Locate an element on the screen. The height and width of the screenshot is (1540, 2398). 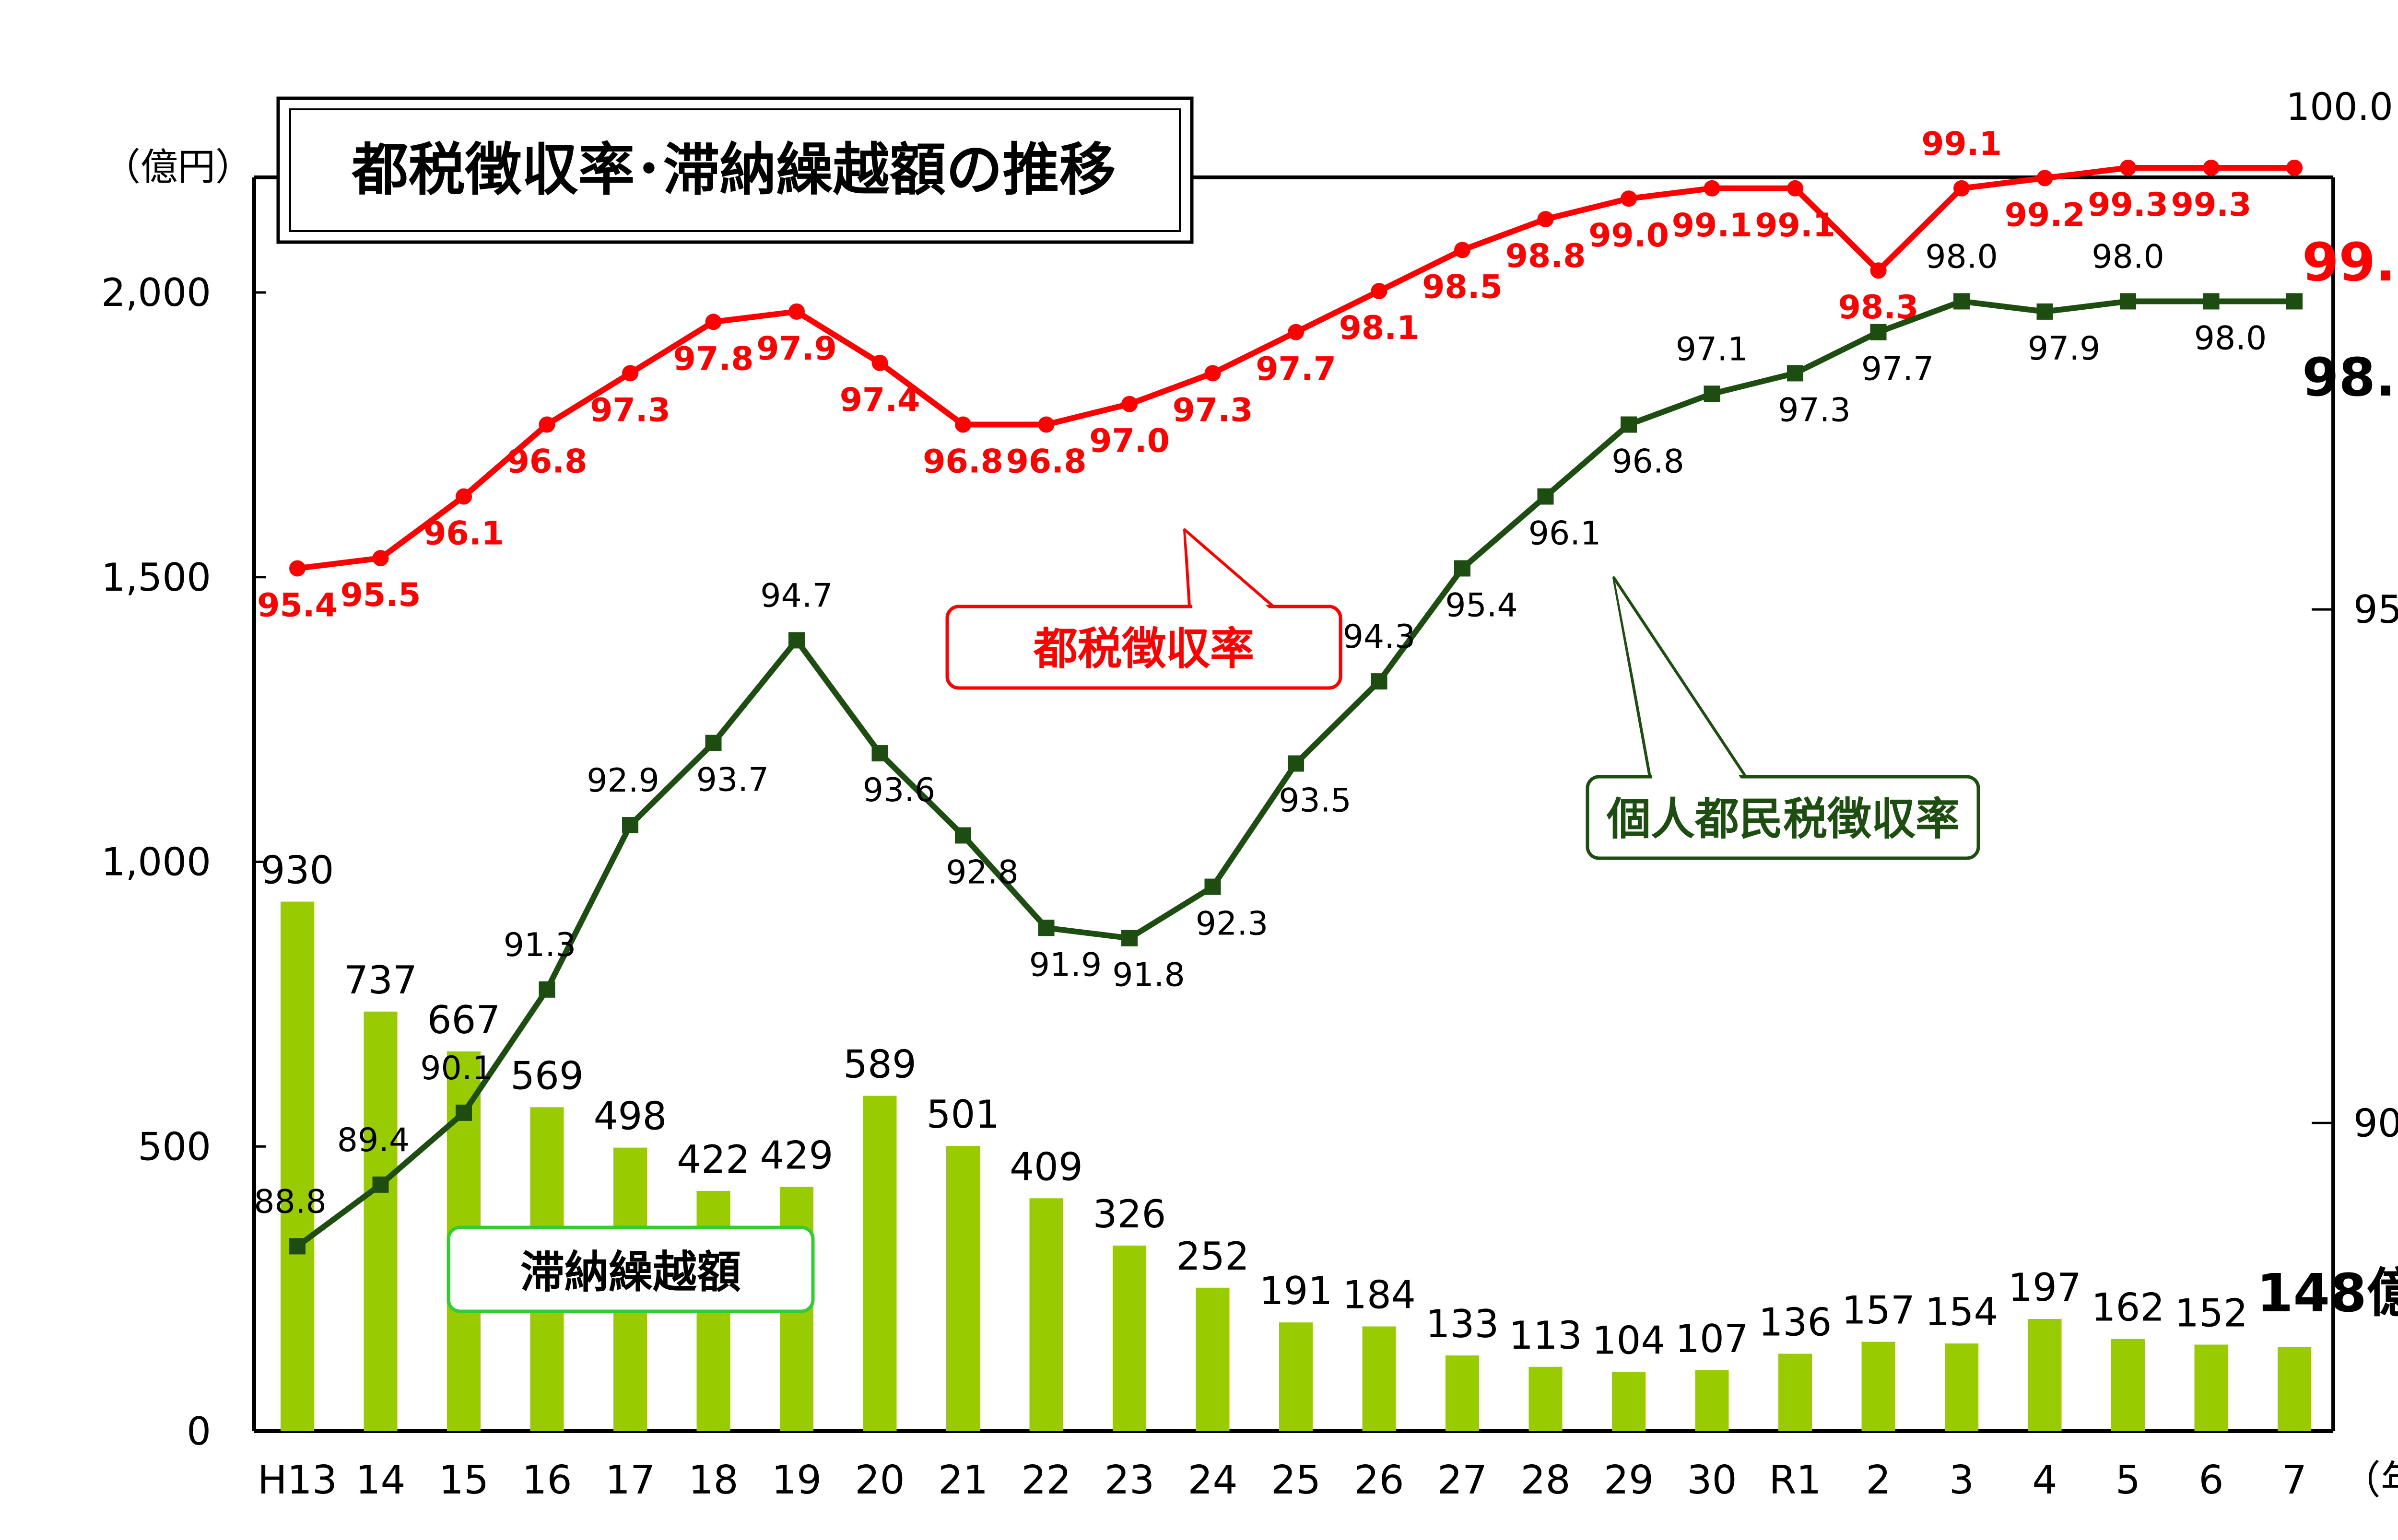
x-tick-label: 28 is located at coordinates (1545, 1480).